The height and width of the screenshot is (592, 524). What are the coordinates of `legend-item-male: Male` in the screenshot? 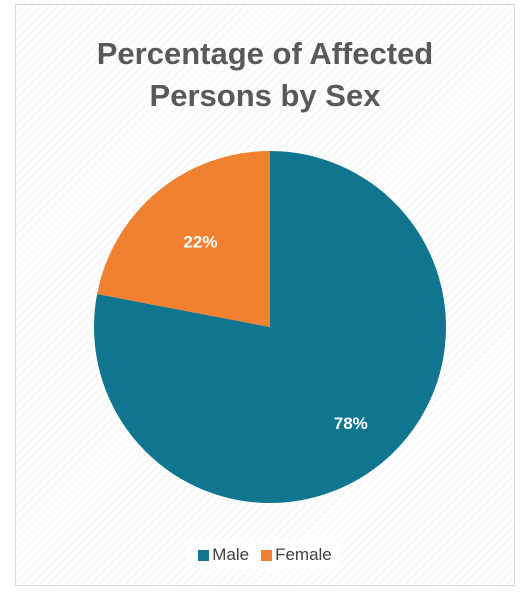 It's located at (223, 555).